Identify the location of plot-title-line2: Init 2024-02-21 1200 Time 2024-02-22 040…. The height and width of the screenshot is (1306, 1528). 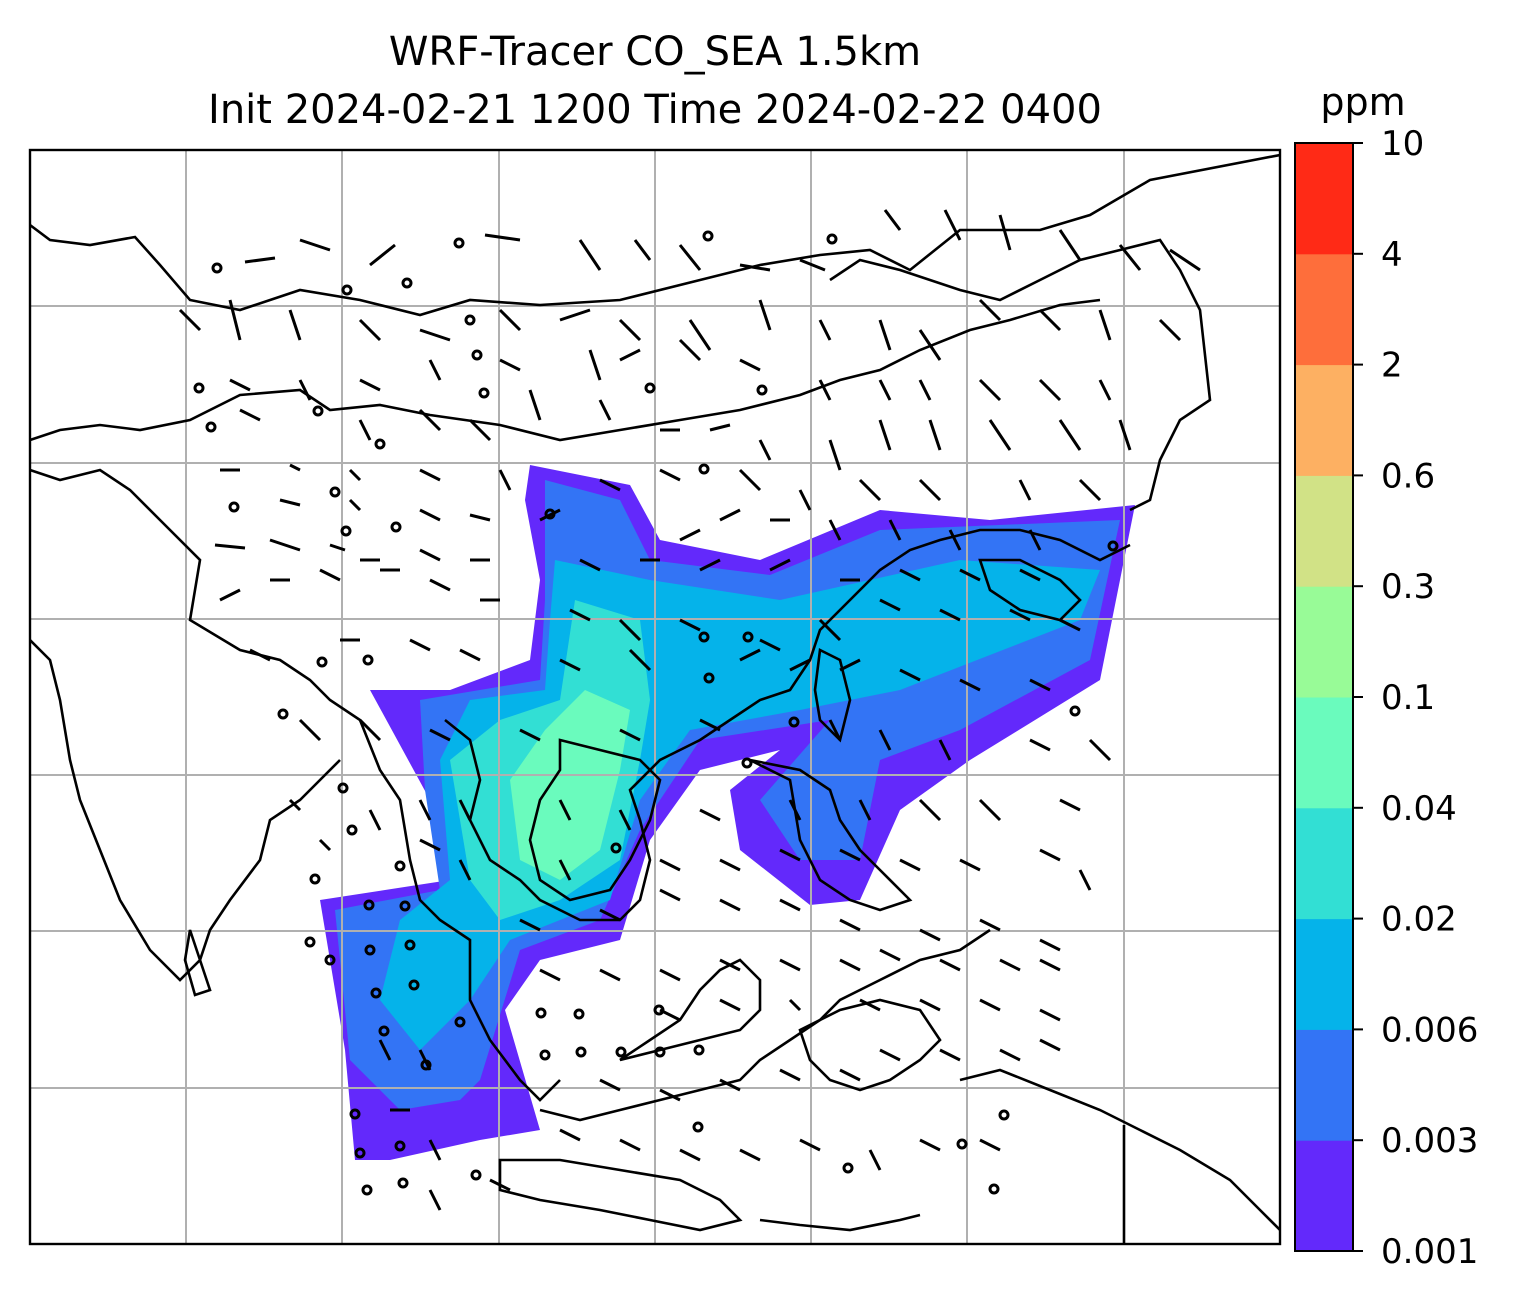
(655, 110).